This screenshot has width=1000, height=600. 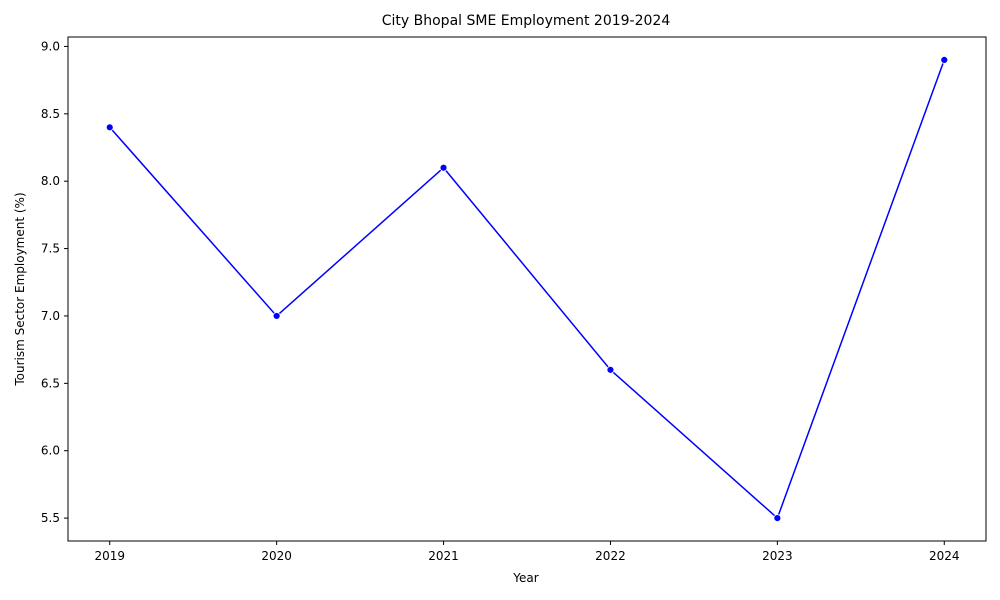 What do you see at coordinates (50, 249) in the screenshot?
I see `y-tick-label: 7.5` at bounding box center [50, 249].